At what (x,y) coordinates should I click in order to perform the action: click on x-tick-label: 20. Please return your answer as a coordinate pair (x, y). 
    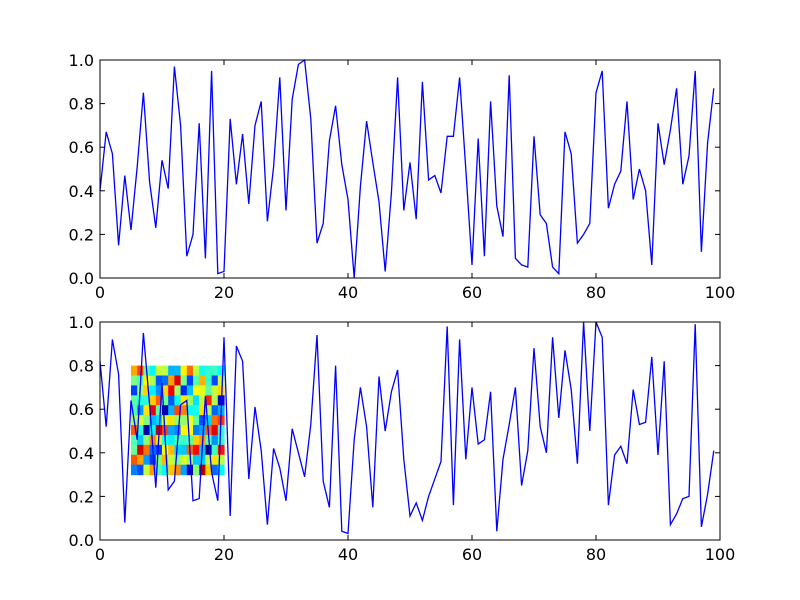
    Looking at the image, I should click on (224, 554).